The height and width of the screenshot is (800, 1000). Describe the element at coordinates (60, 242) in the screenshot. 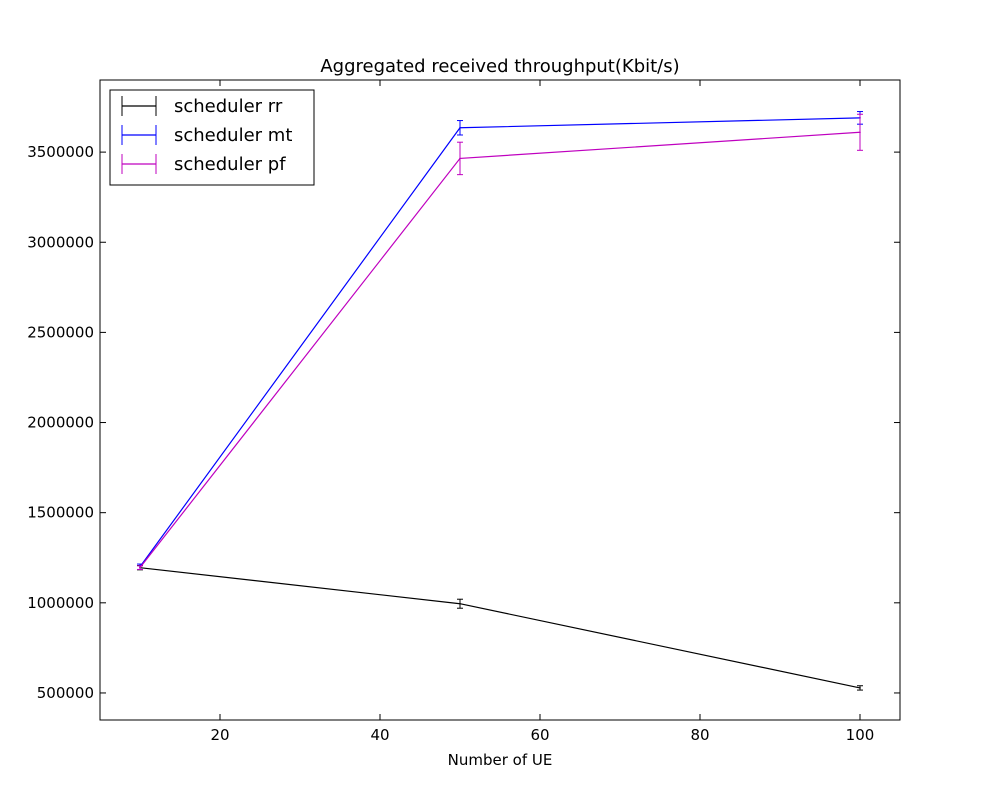

I see `y-tick-label: 3000000` at that location.